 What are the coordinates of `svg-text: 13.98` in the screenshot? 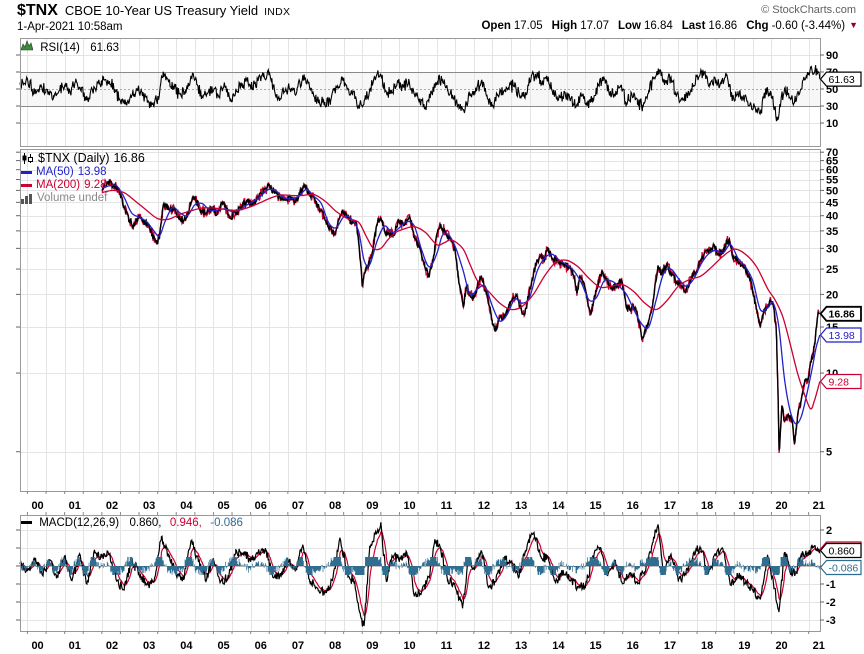 It's located at (842, 336).